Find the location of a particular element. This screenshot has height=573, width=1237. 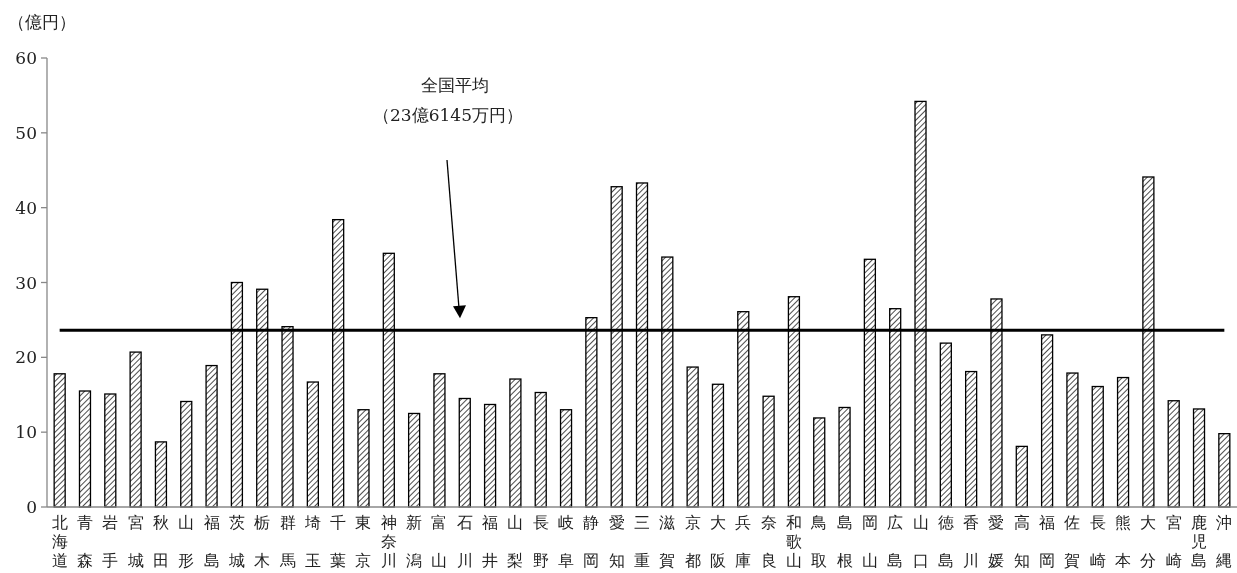

x-tick-label: 秋田 is located at coordinates (160, 541).